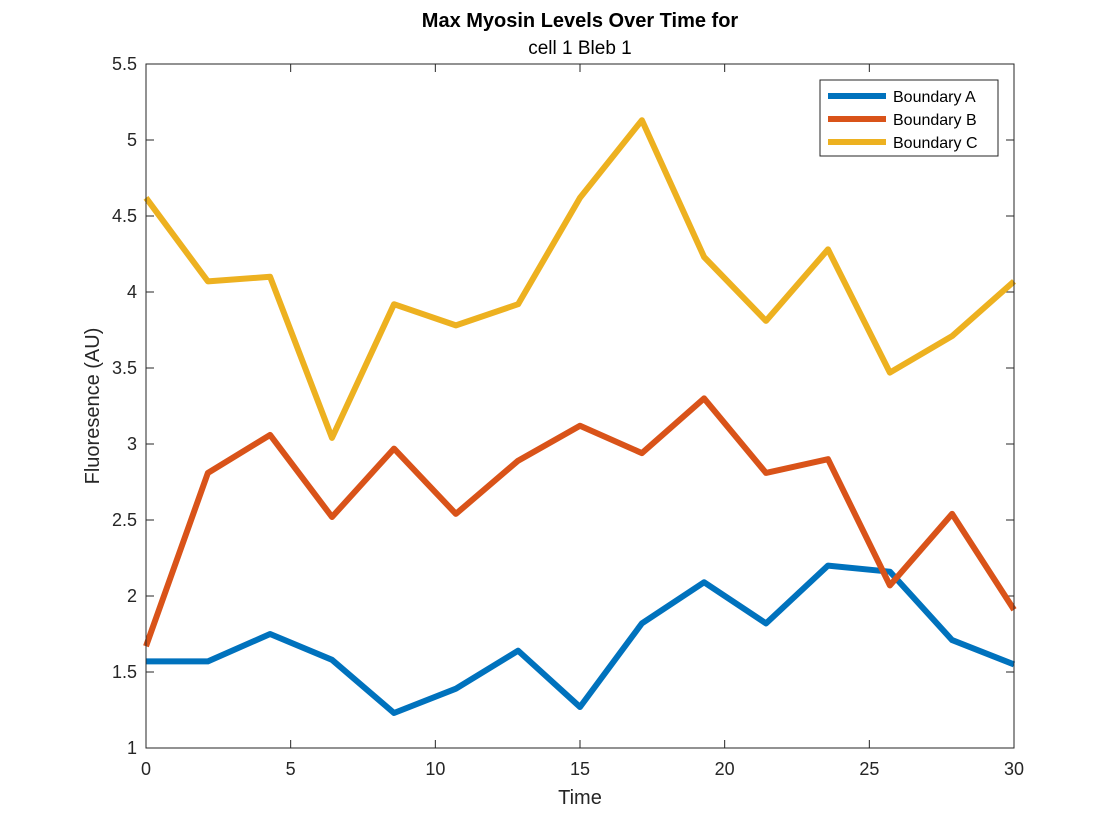  Describe the element at coordinates (580, 48) in the screenshot. I see `chart-subtitle: cell 1 Bleb 1` at that location.